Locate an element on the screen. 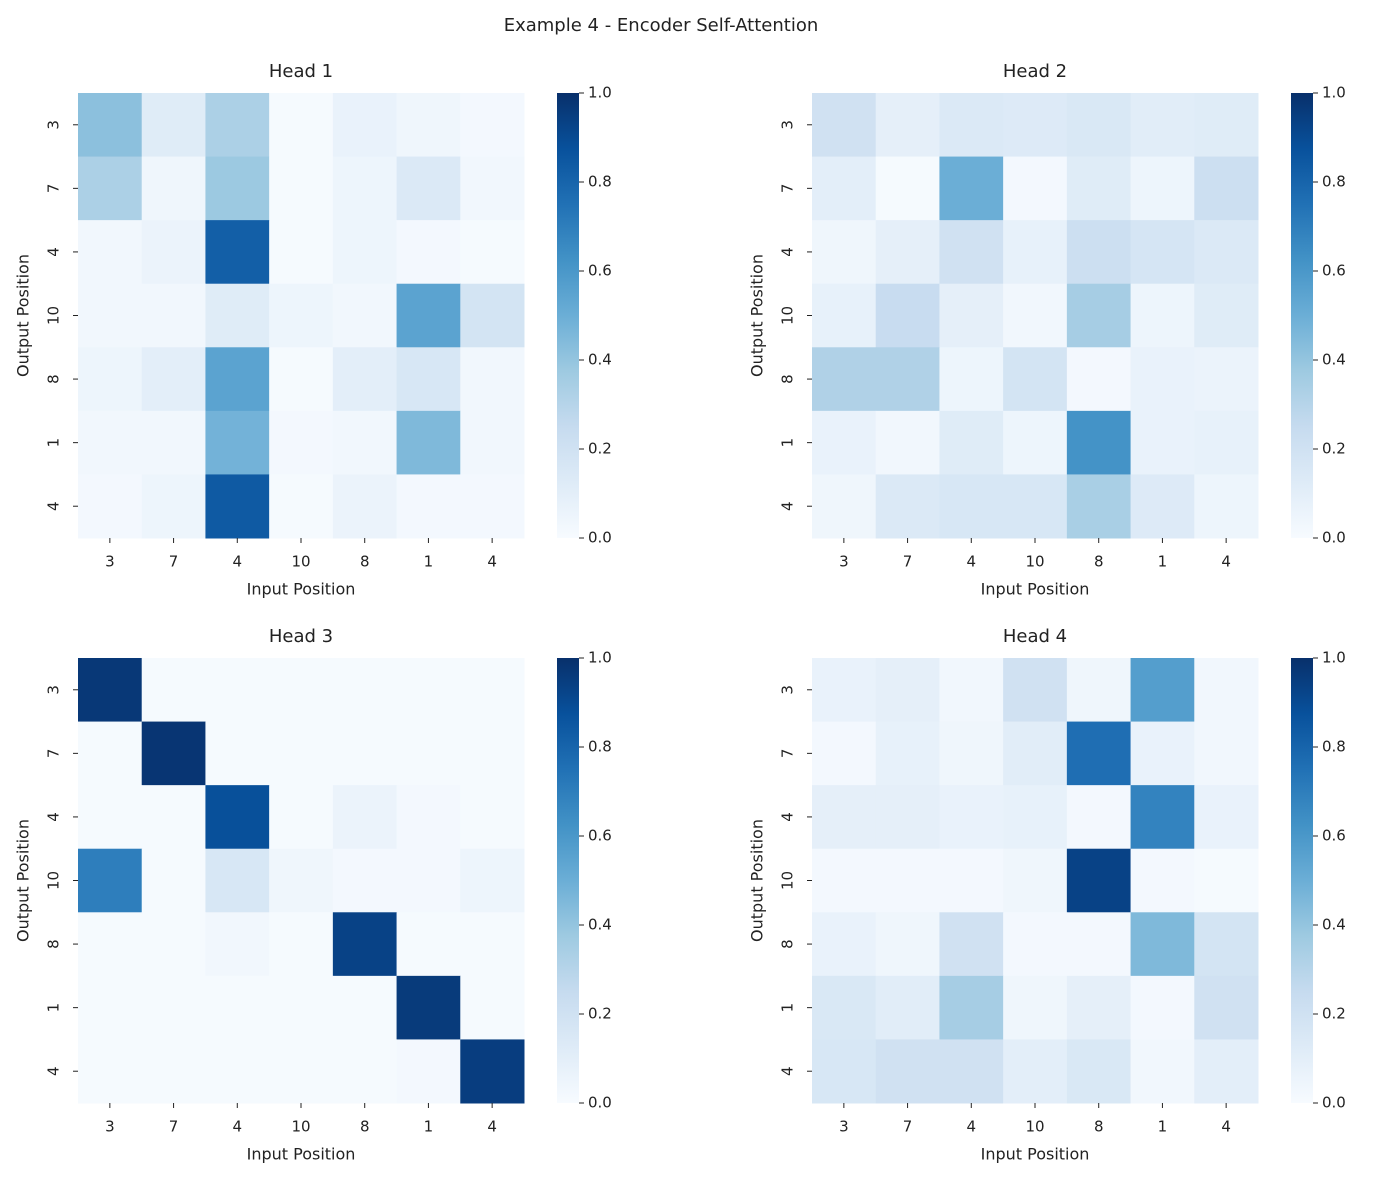 Image resolution: width=1375 pixels, height=1181 pixels. subplot-title: Head 3 is located at coordinates (301, 636).